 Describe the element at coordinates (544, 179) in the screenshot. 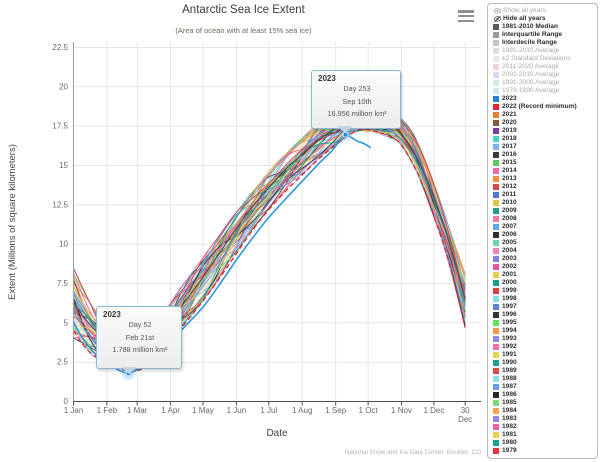

I see `legend-year-2013: 2013` at that location.